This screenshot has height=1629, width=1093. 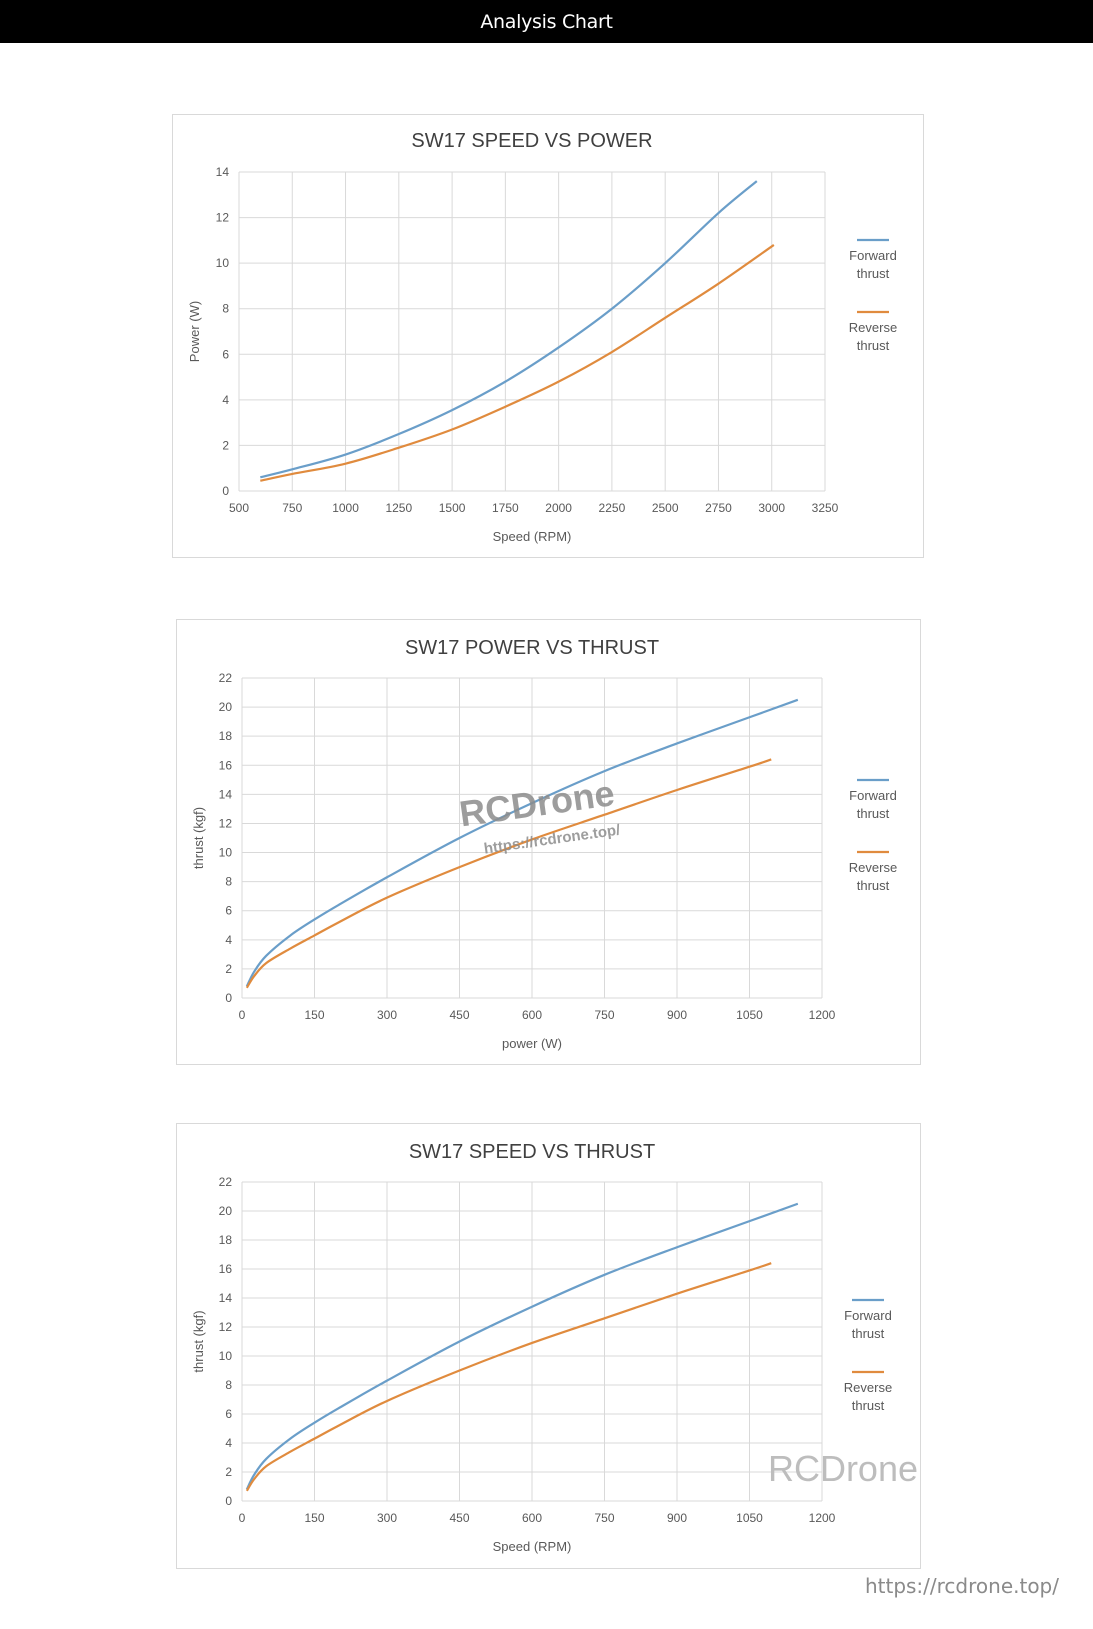 What do you see at coordinates (532, 1043) in the screenshot?
I see `x-axis-label: power (W)` at bounding box center [532, 1043].